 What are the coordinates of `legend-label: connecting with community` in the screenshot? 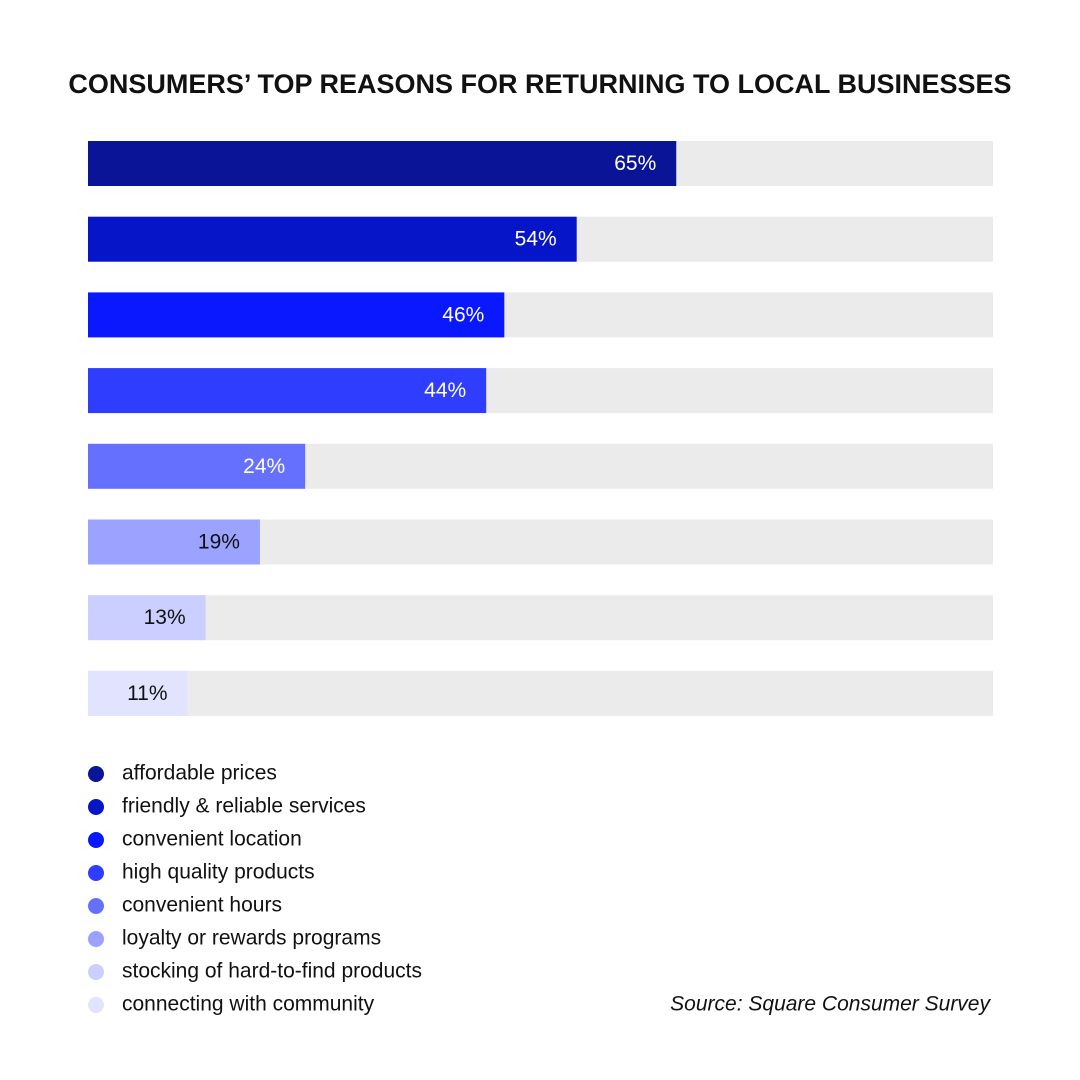 It's located at (248, 1004).